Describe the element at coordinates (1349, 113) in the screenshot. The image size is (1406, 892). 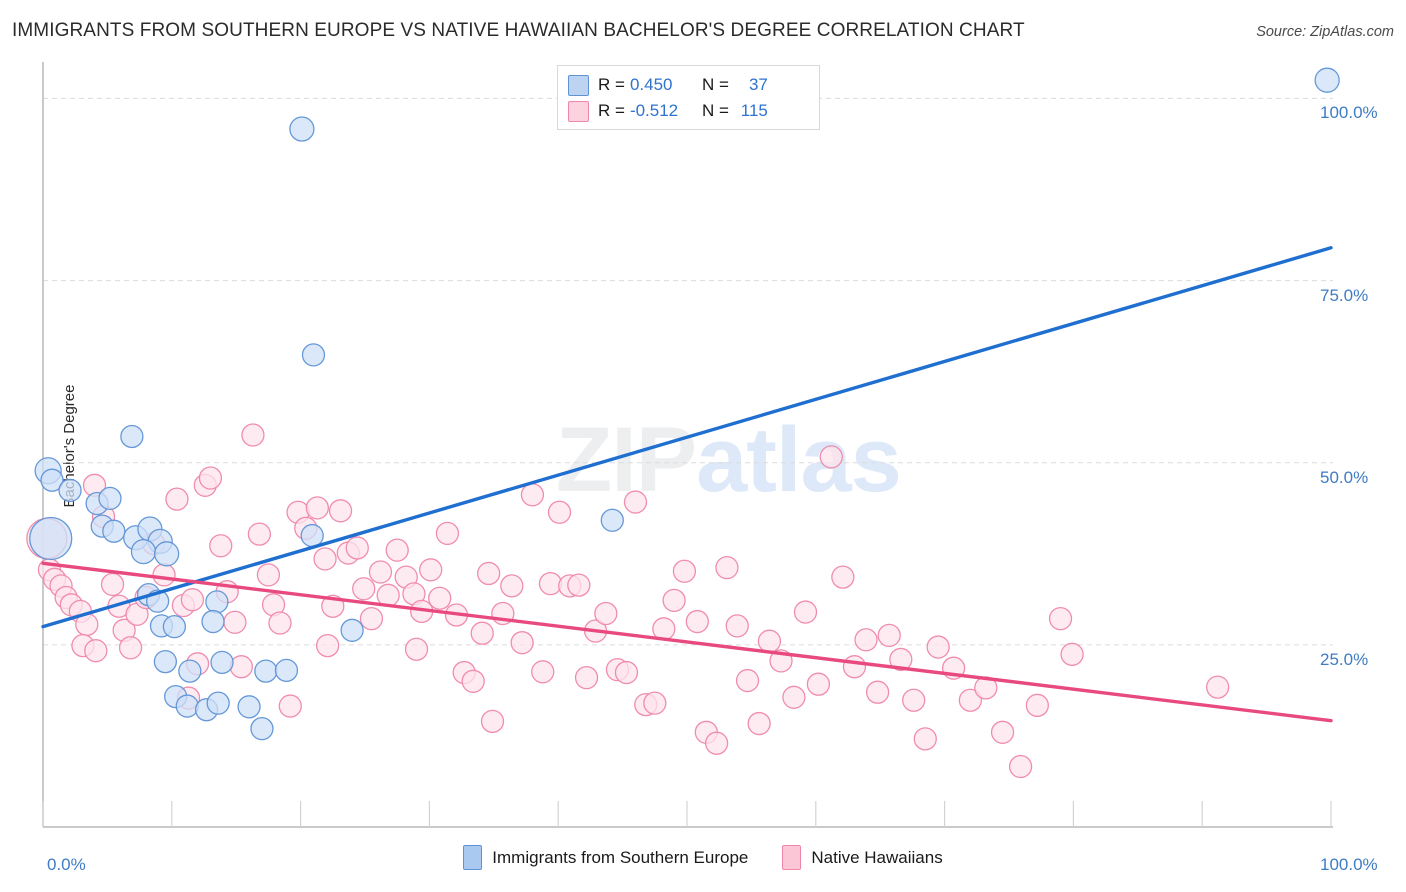
I see `y-tick-label-100.0%: 100.0%` at that location.